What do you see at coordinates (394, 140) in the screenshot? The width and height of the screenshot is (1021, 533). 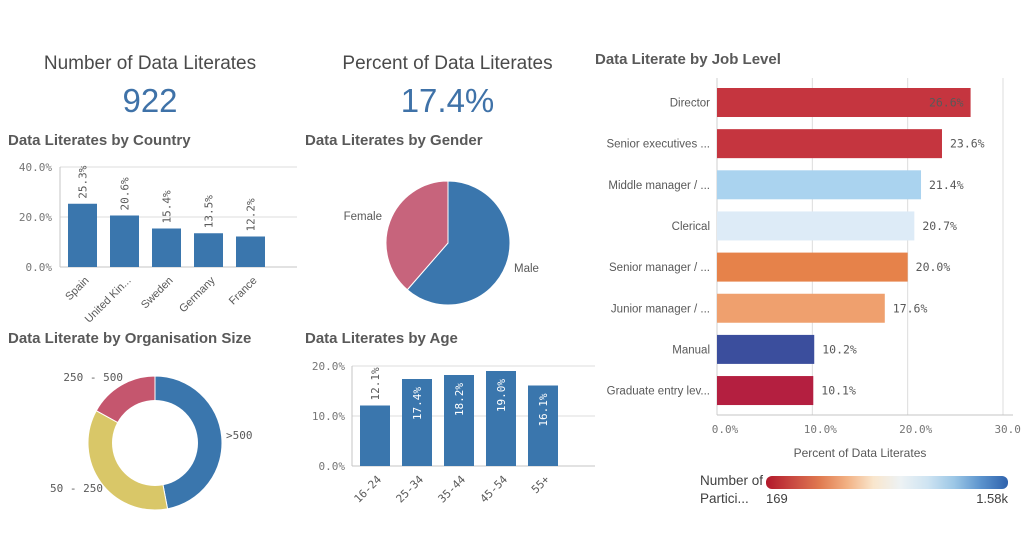 I see `gender-chart-title: Data Literates by Gender` at bounding box center [394, 140].